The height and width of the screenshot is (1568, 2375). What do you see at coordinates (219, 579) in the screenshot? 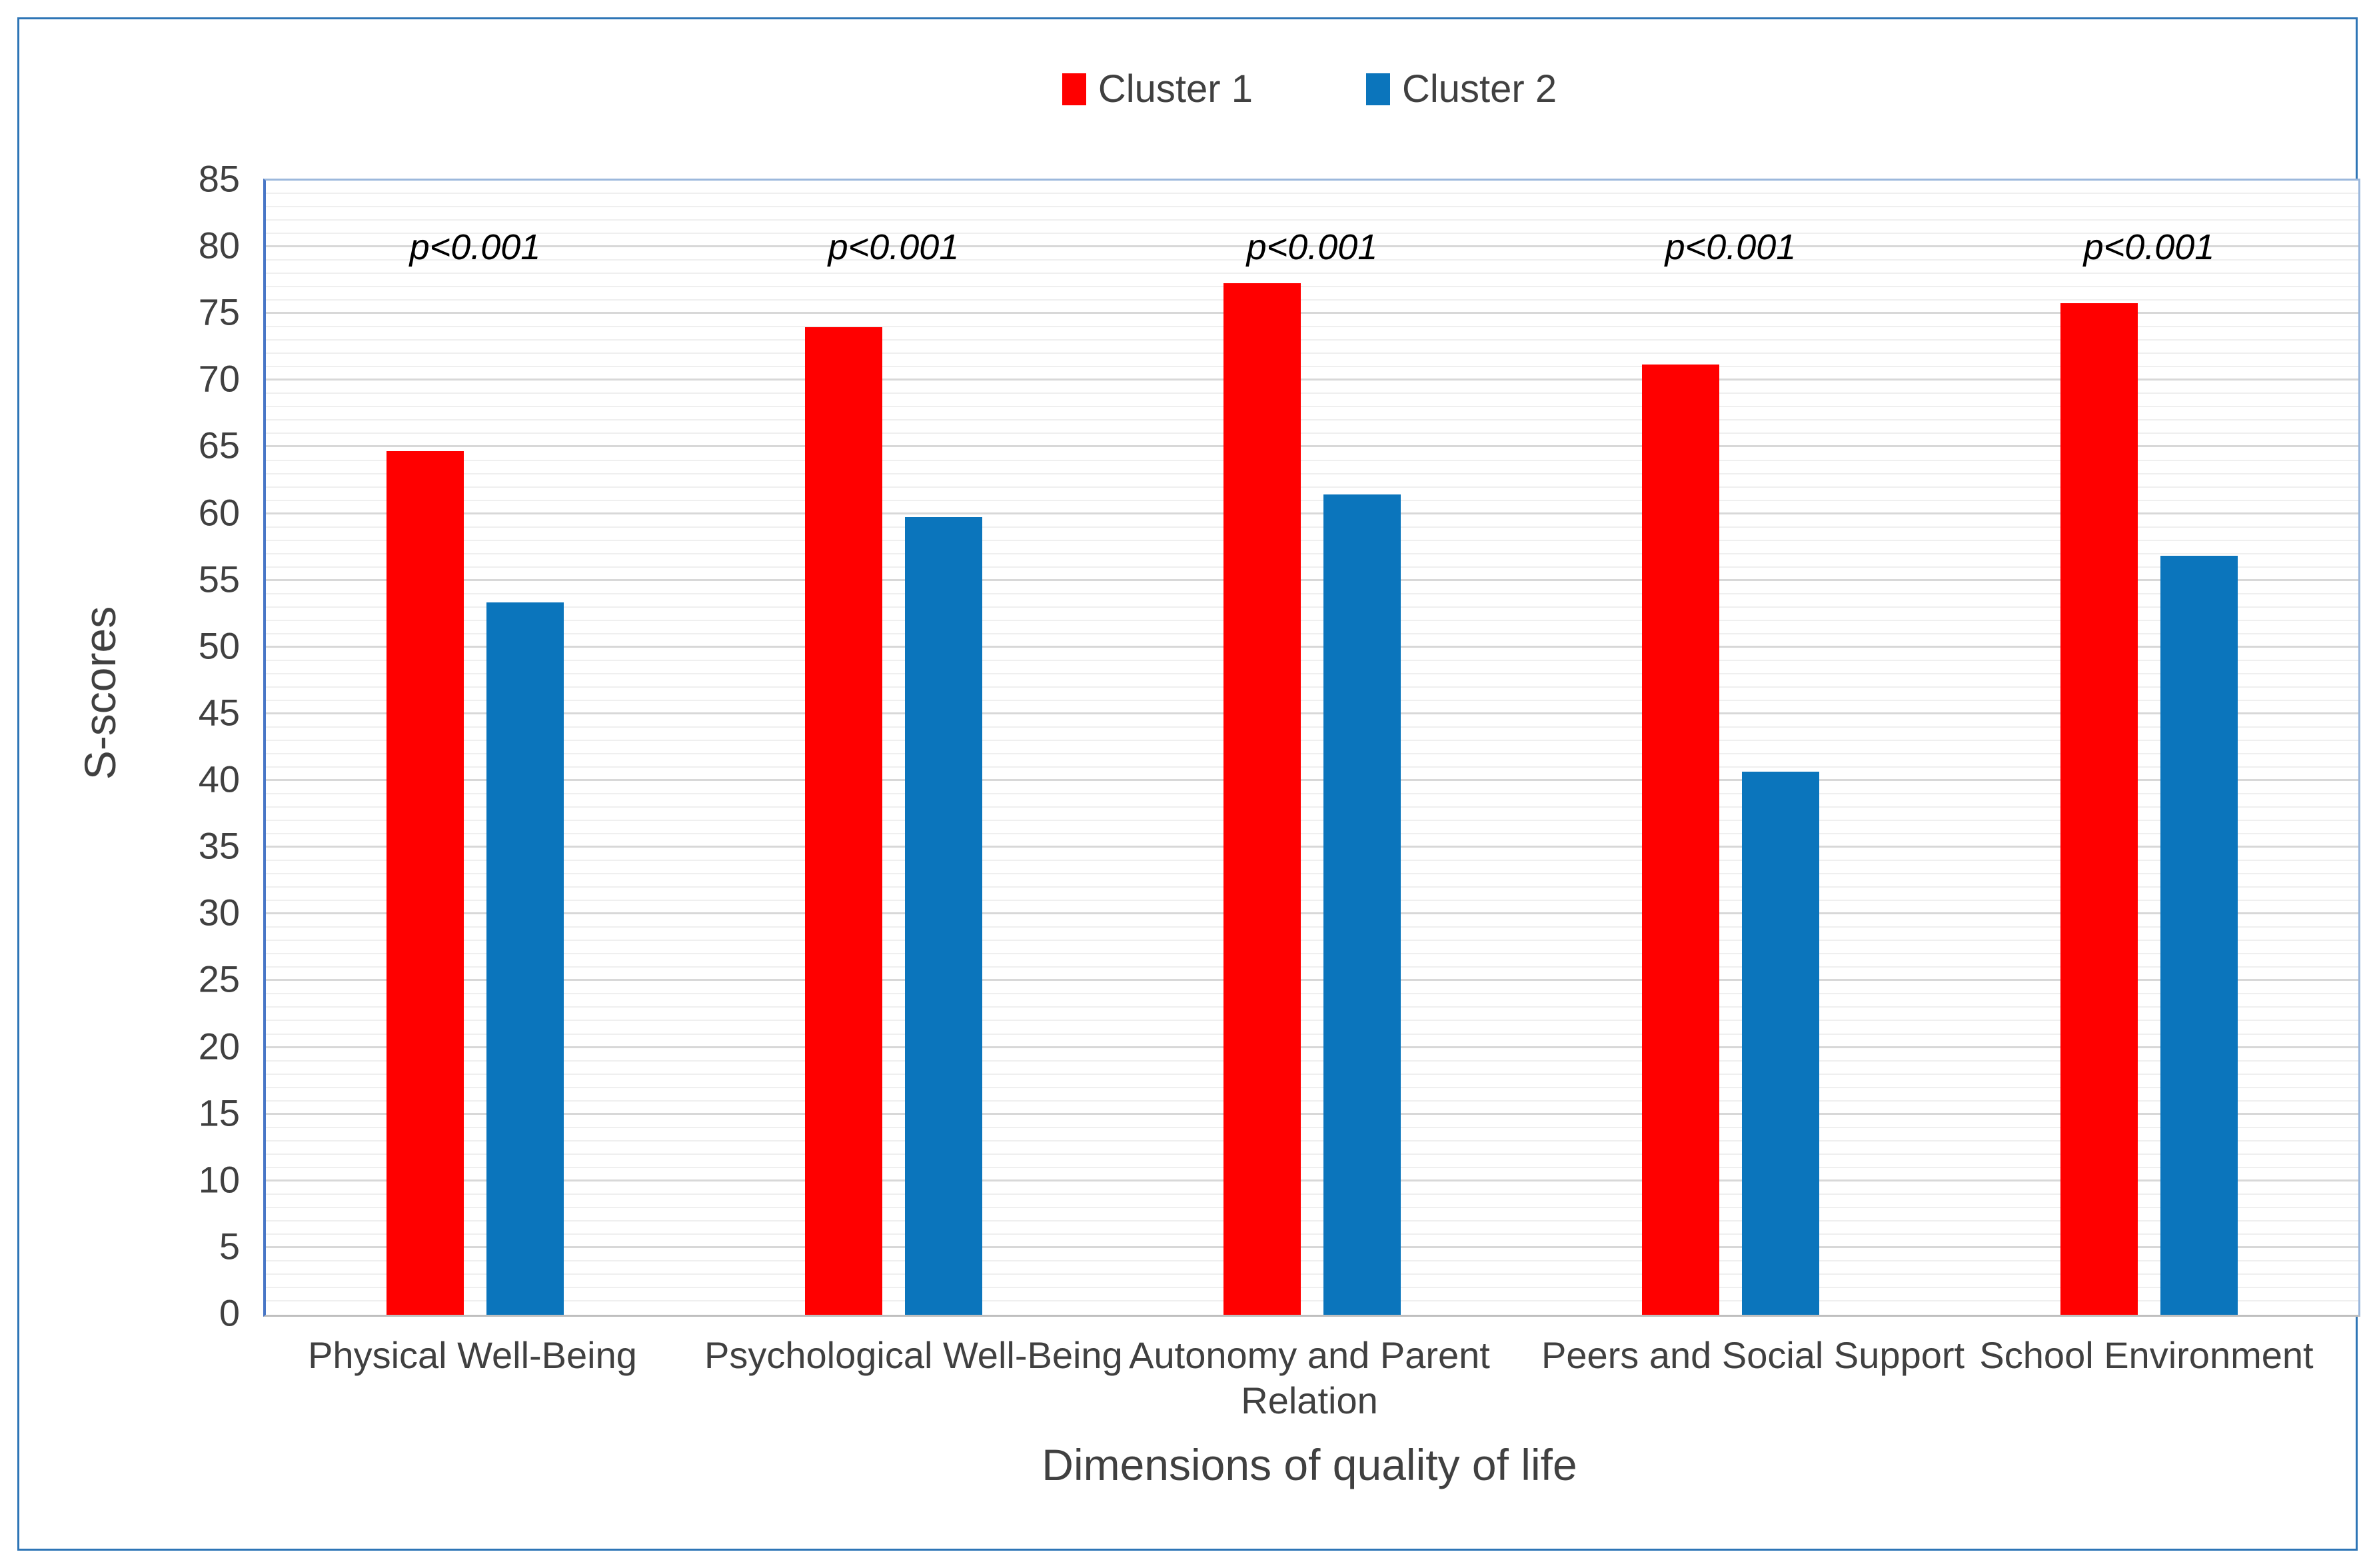
I see `y-tick-label-55: 55` at bounding box center [219, 579].